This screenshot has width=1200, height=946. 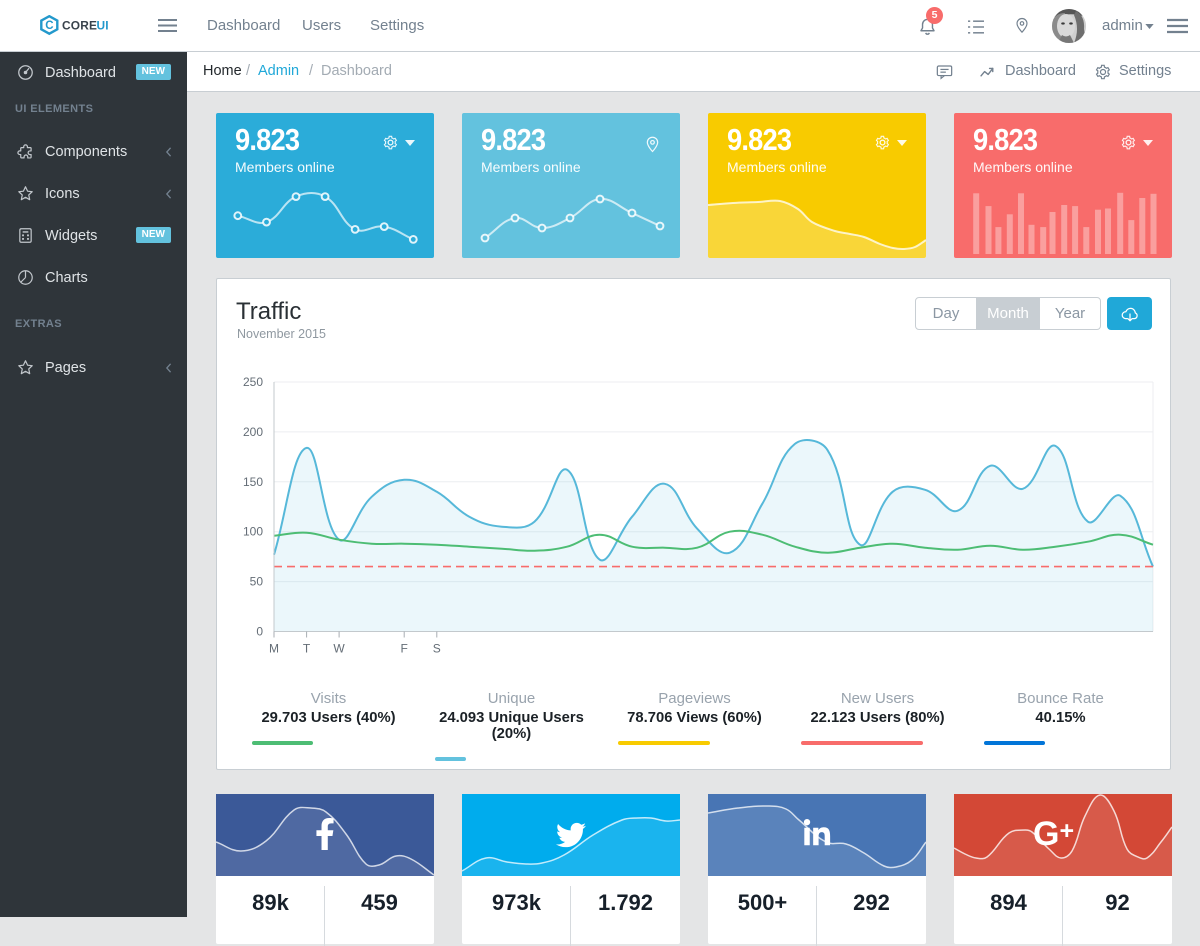 I want to click on svg-text: F, so click(x=404, y=649).